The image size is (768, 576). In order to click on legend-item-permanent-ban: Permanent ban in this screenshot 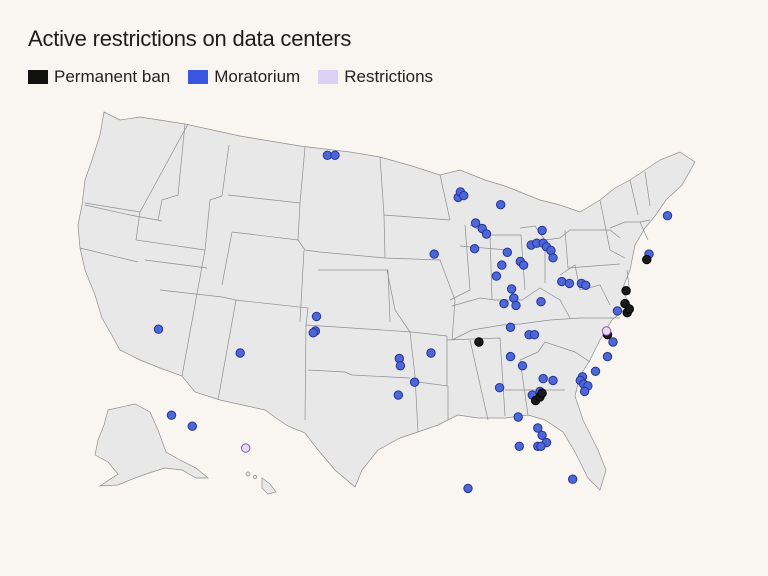, I will do `click(99, 77)`.